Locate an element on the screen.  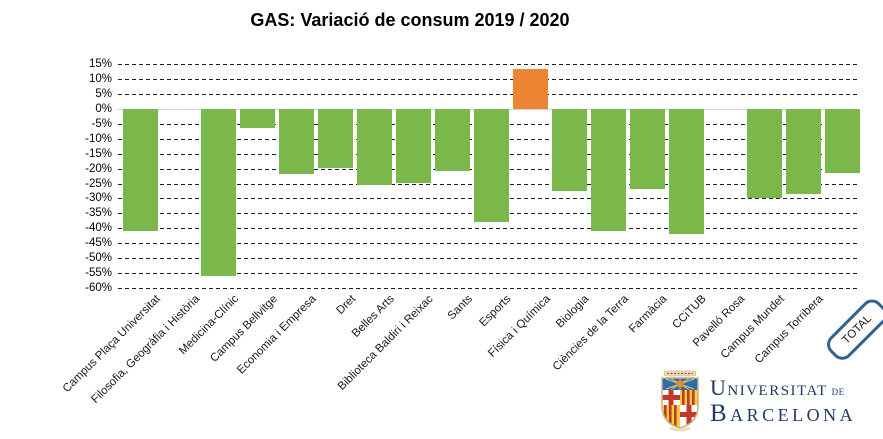
ub-word-universitat: Universitat is located at coordinates (769, 387).